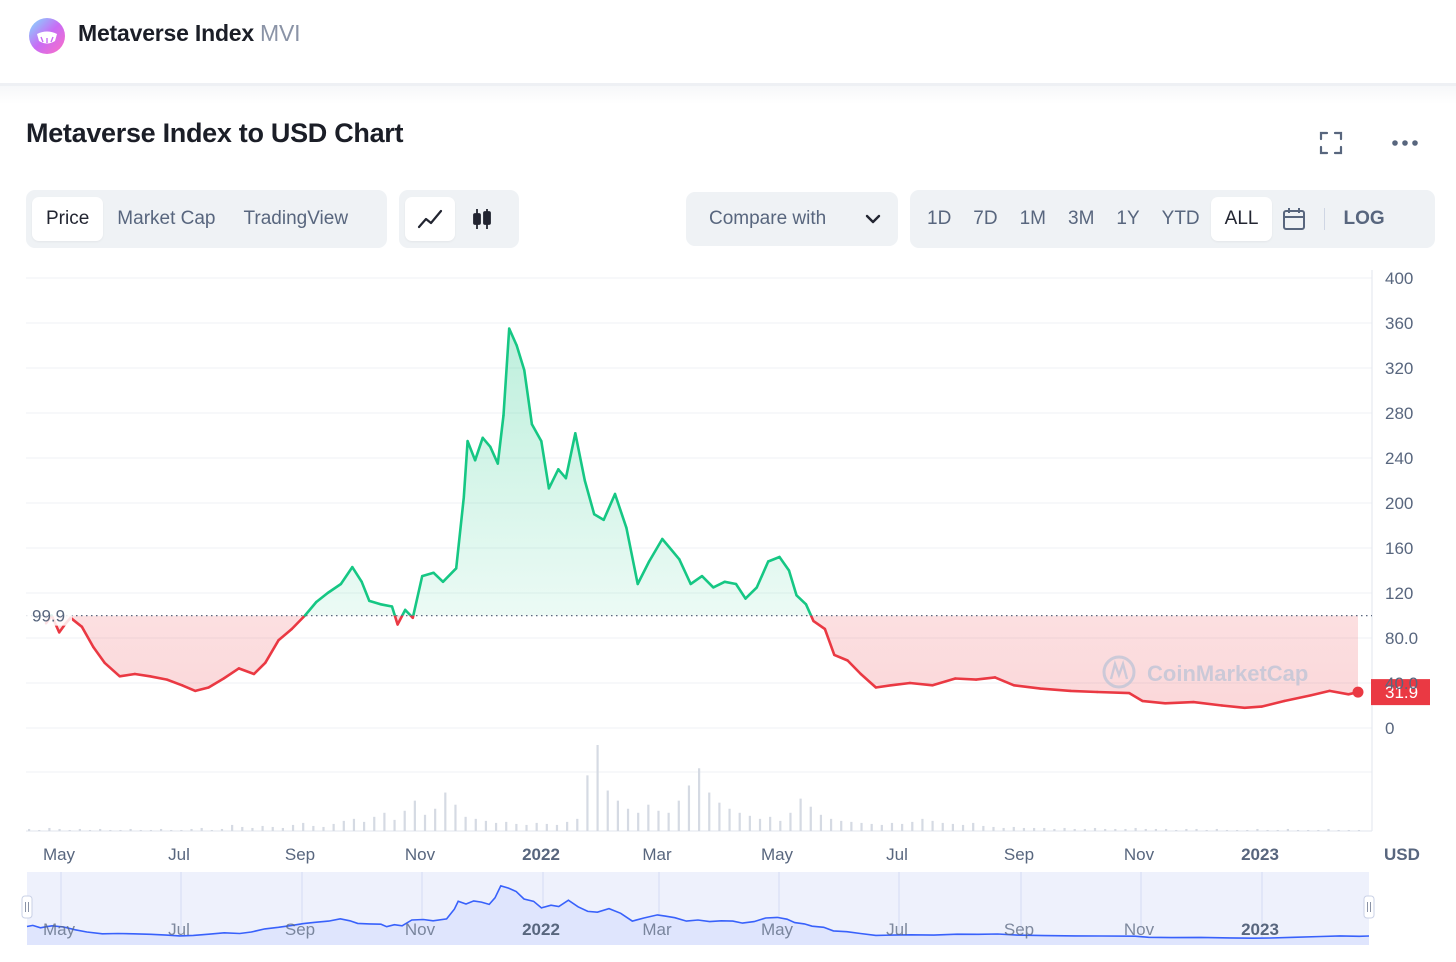 The image size is (1456, 962). What do you see at coordinates (1081, 218) in the screenshot?
I see `range-3m: 3M` at bounding box center [1081, 218].